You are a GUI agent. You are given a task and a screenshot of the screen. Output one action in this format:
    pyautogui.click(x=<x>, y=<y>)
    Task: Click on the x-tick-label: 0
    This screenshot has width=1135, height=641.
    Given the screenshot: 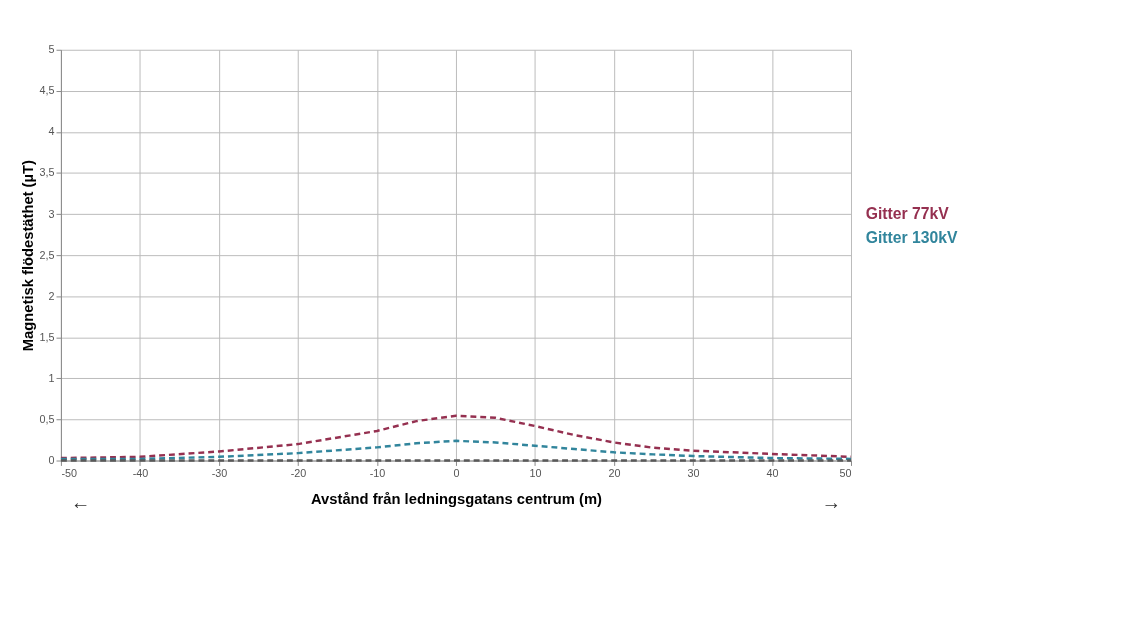 What is the action you would take?
    pyautogui.click(x=456, y=472)
    